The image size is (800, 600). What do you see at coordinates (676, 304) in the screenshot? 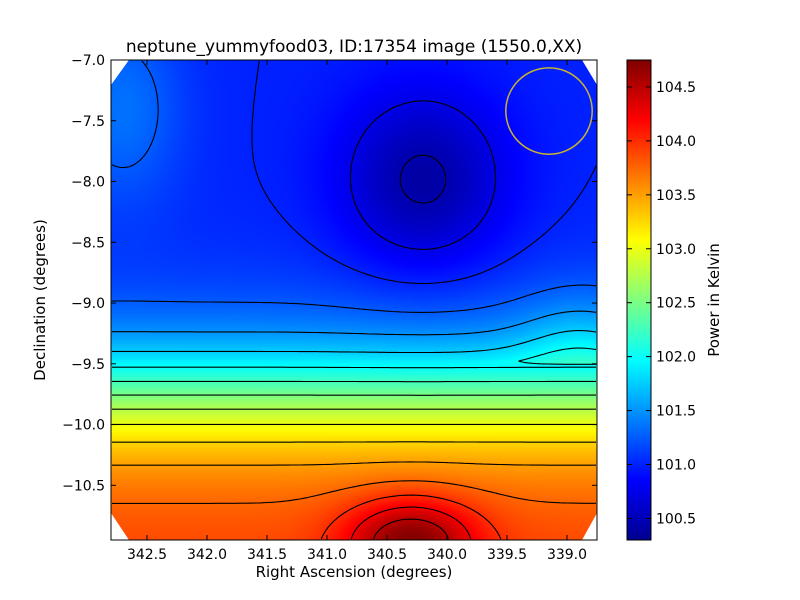
I see `colorbar-tick-label: 102.5` at bounding box center [676, 304].